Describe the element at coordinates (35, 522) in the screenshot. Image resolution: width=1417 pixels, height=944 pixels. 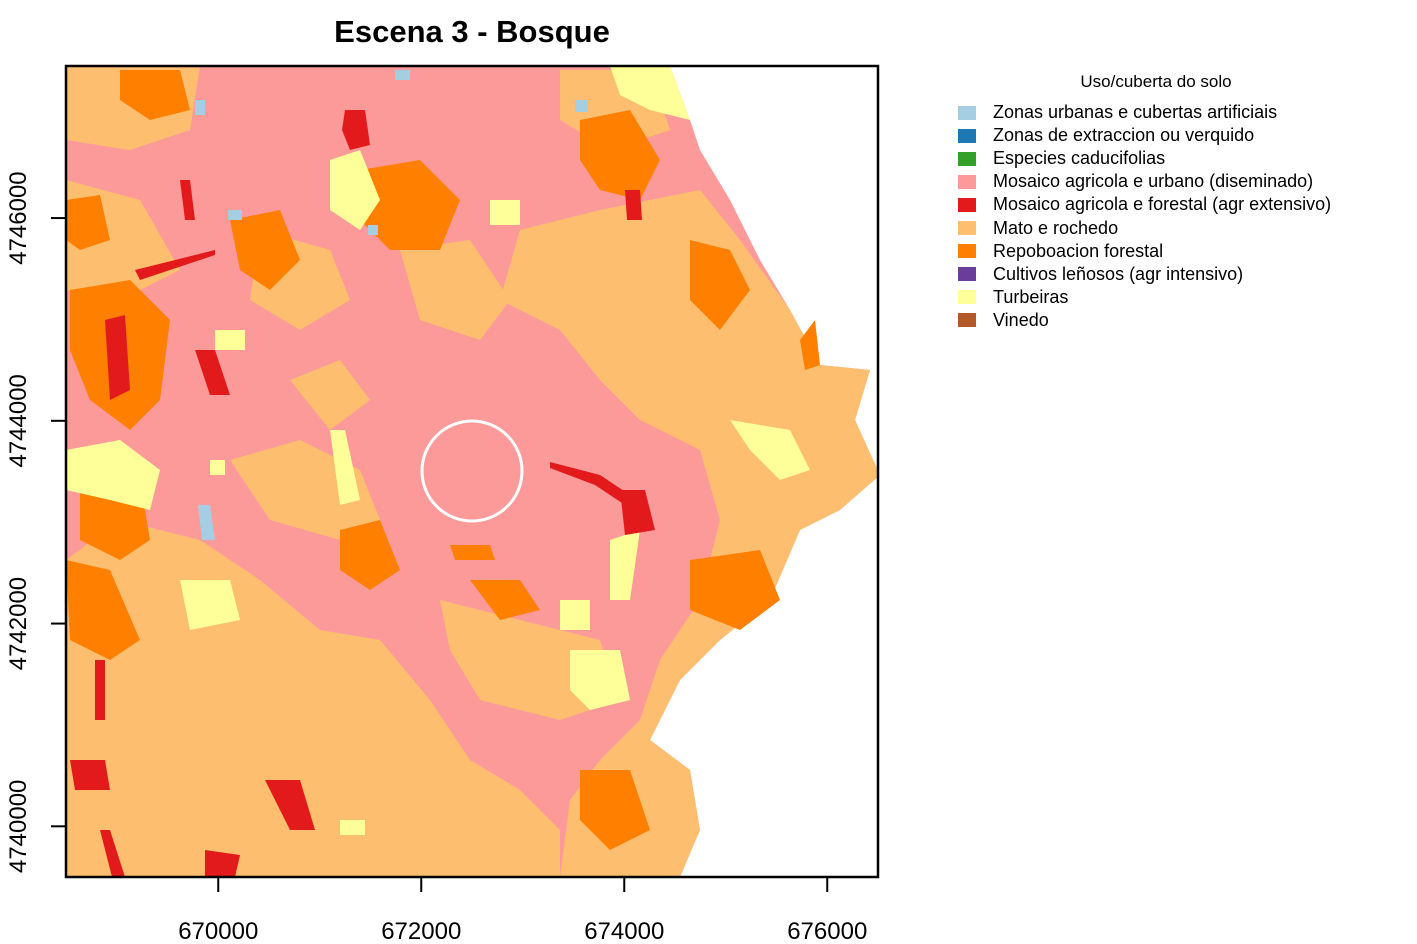
I see `y-axis: 4740000 4742000 4744000 4746000` at that location.